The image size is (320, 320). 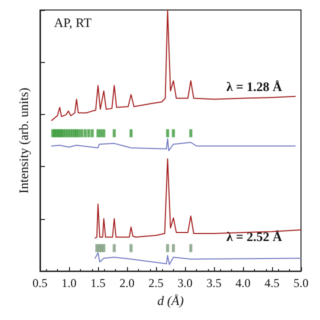 What do you see at coordinates (254, 86) in the screenshot?
I see `annotation: λ = 1.28 Å` at bounding box center [254, 86].